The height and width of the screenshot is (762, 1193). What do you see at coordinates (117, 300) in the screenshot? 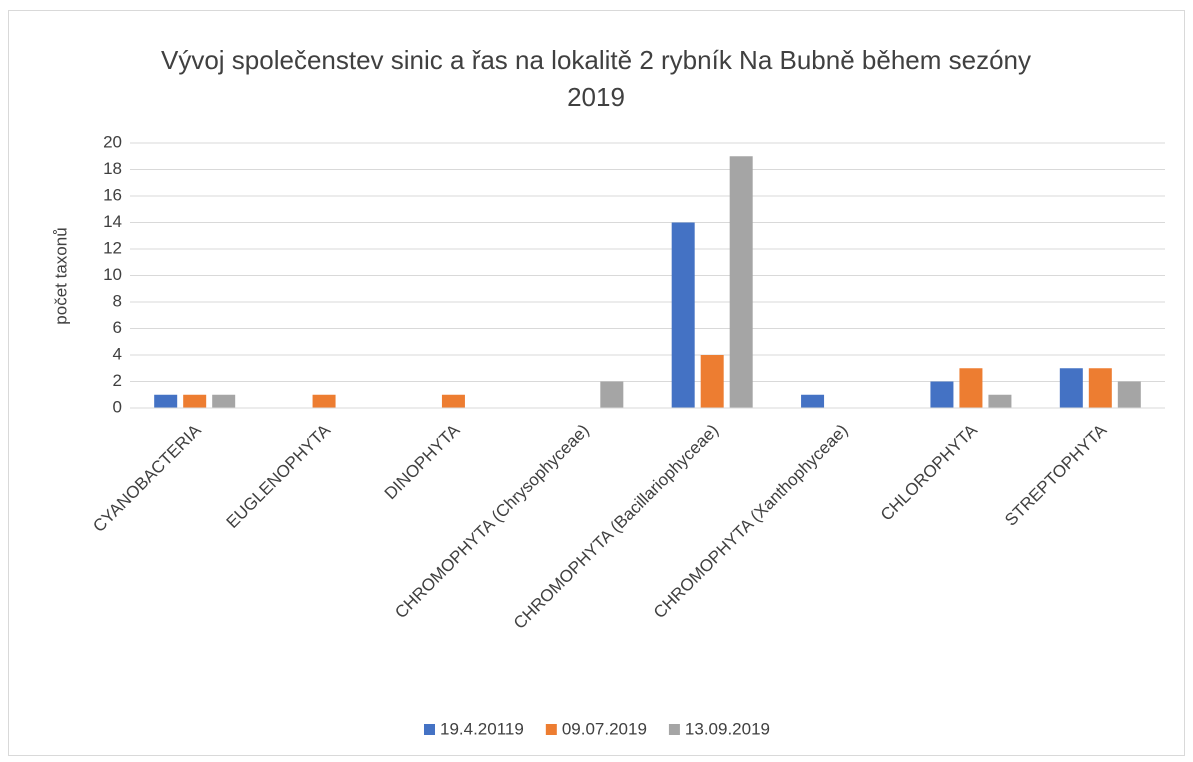
I see `y-tick-label: 8` at bounding box center [117, 300].